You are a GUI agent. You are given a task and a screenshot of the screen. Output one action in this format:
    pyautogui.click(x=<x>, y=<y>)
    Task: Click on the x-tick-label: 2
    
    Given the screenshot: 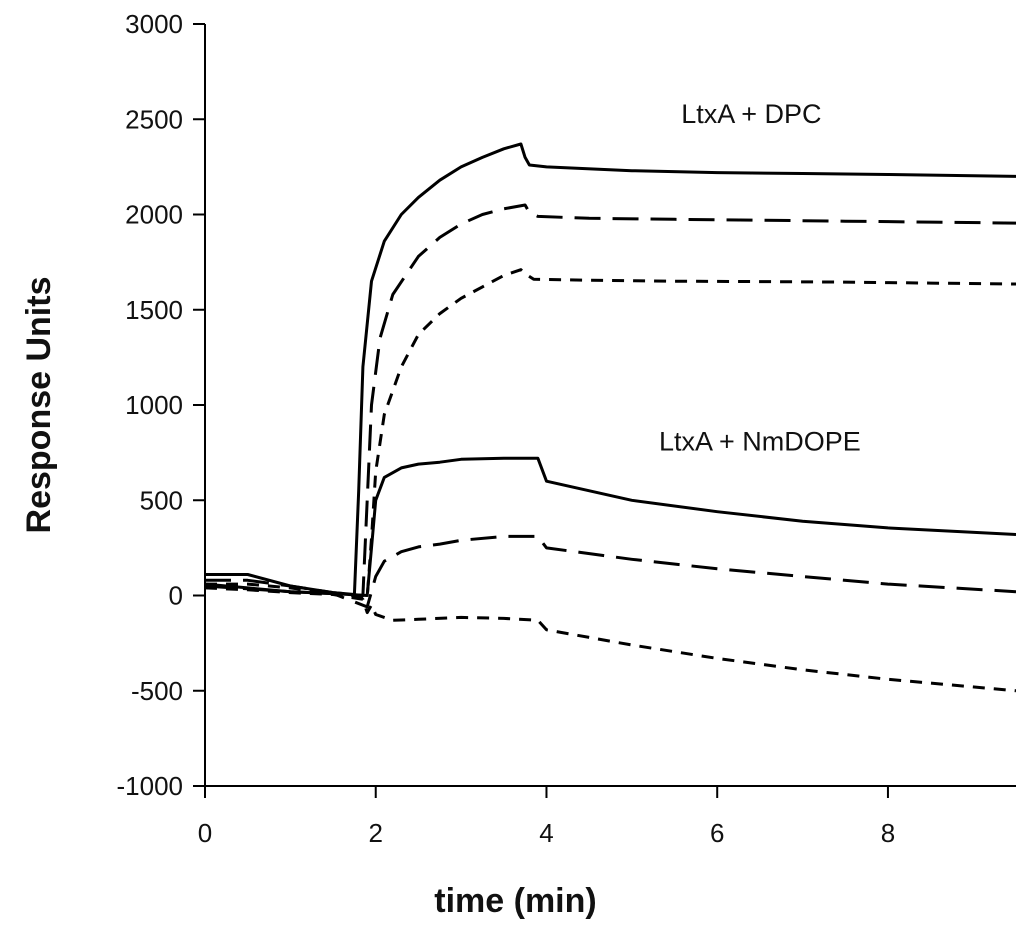 What is the action you would take?
    pyautogui.click(x=376, y=833)
    